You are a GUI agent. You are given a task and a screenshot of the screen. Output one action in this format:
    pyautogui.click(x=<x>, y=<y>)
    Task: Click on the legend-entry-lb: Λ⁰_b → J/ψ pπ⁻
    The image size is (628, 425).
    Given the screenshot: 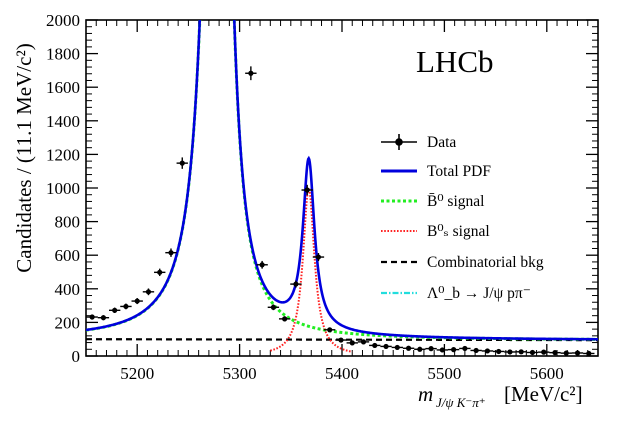 What is the action you would take?
    pyautogui.click(x=456, y=293)
    